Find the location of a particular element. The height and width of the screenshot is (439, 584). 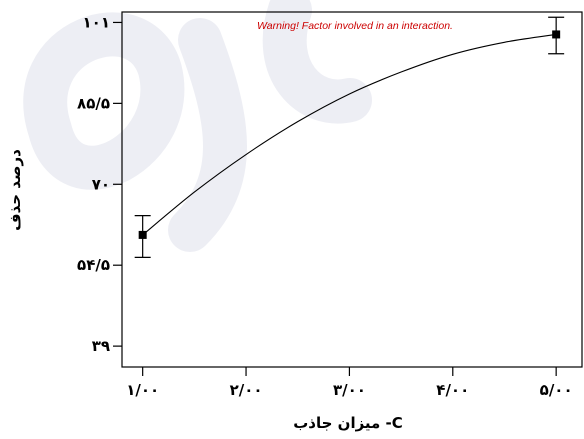

x-tick-label: ۱/۰۰ is located at coordinates (142, 390).